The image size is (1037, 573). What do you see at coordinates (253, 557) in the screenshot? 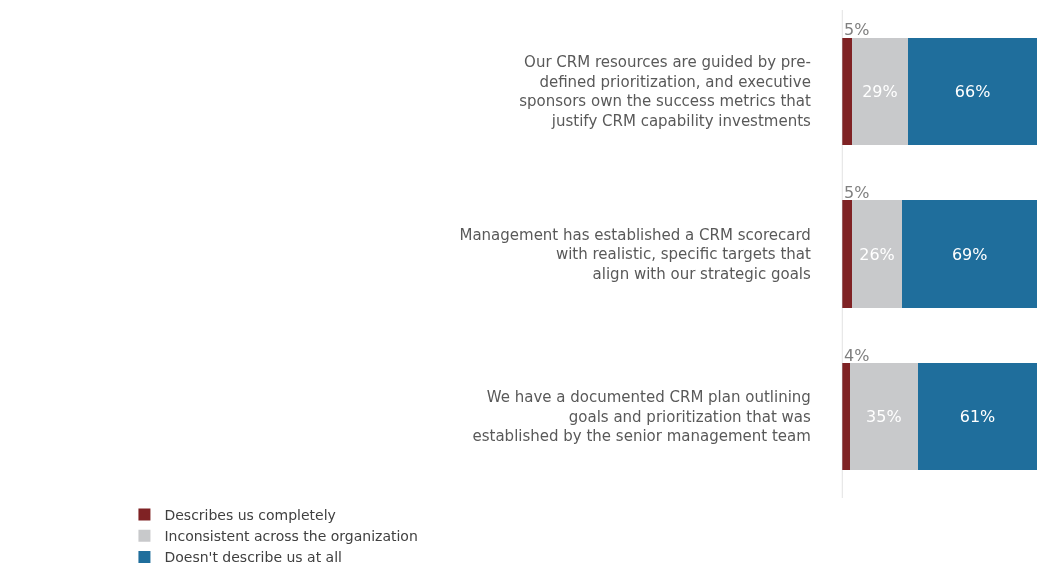
I see `legend-label: Doesn't describe us at all` at bounding box center [253, 557].